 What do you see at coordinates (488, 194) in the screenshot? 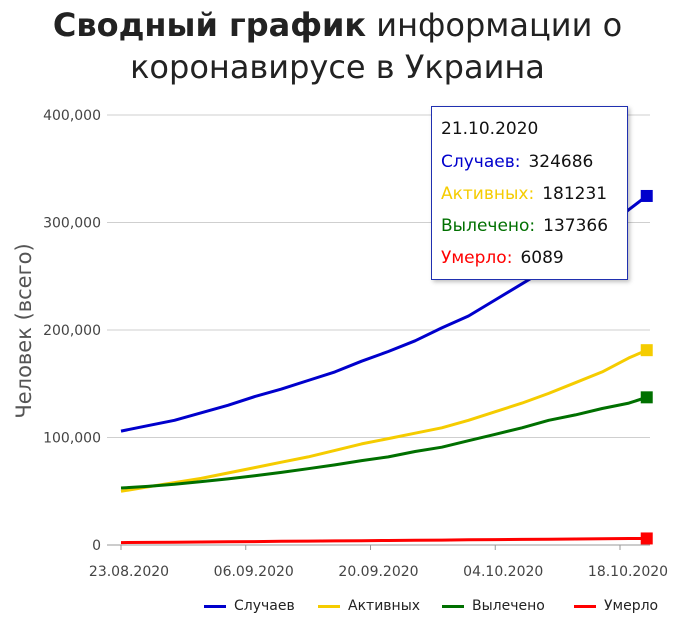
I see `tooltip-label-active: Активных:` at bounding box center [488, 194].